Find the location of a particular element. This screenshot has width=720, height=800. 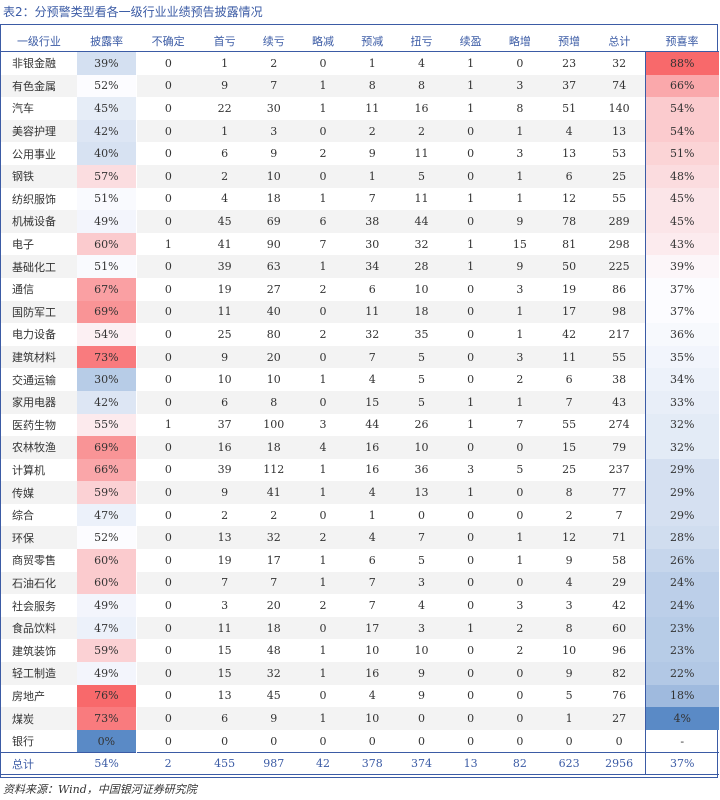

table-row: 食品饮料 47% 0 11 18 0 17 3 1 2 8 60 23% is located at coordinates (360, 628).